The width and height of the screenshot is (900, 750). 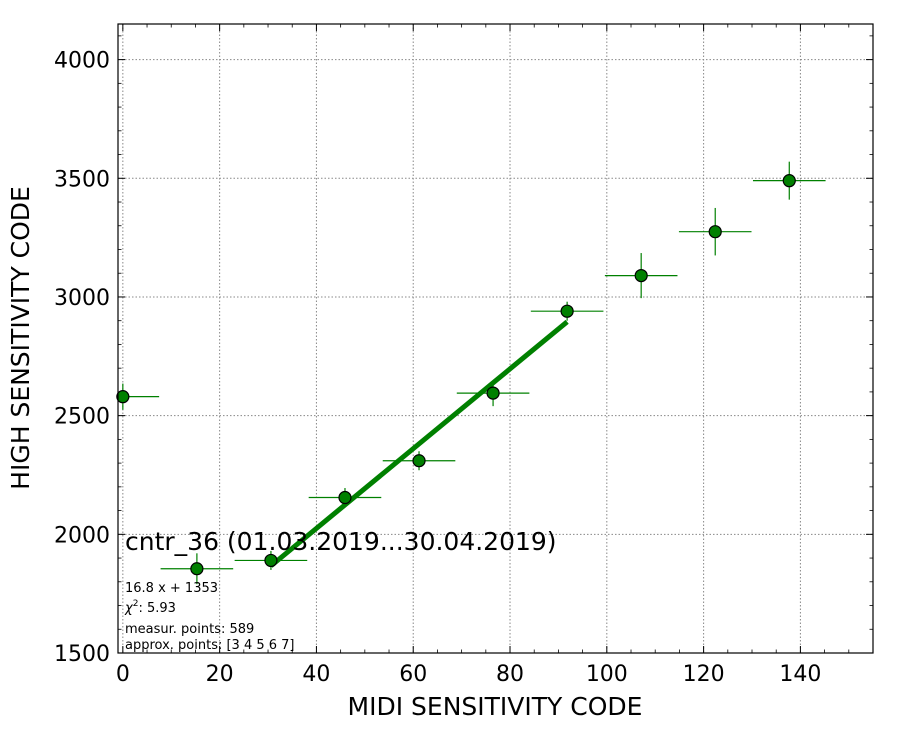 I want to click on y-tick-label: 2000, so click(x=82, y=535).